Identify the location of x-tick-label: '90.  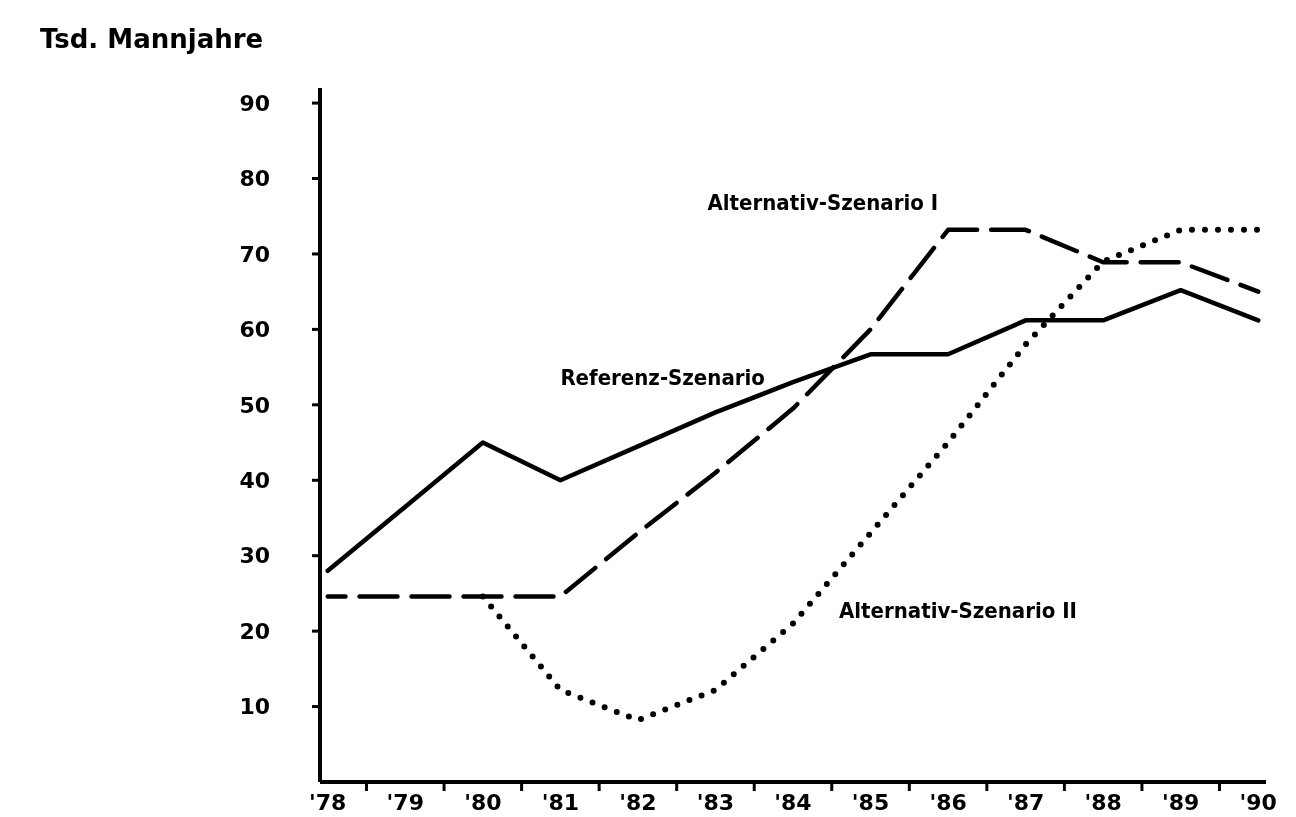
(1258, 802).